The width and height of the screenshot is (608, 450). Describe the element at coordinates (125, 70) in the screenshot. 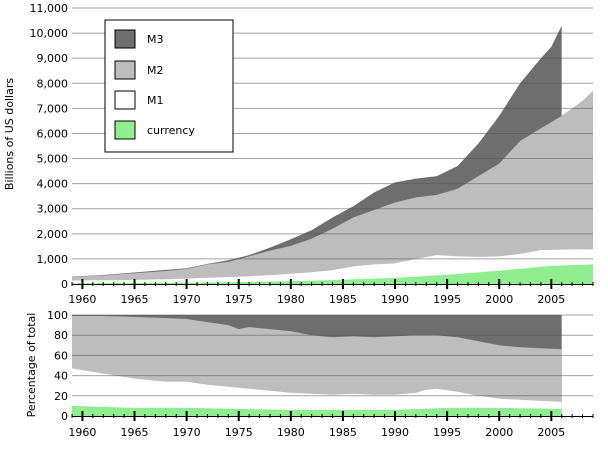

I see `legend-swatch-m2` at that location.